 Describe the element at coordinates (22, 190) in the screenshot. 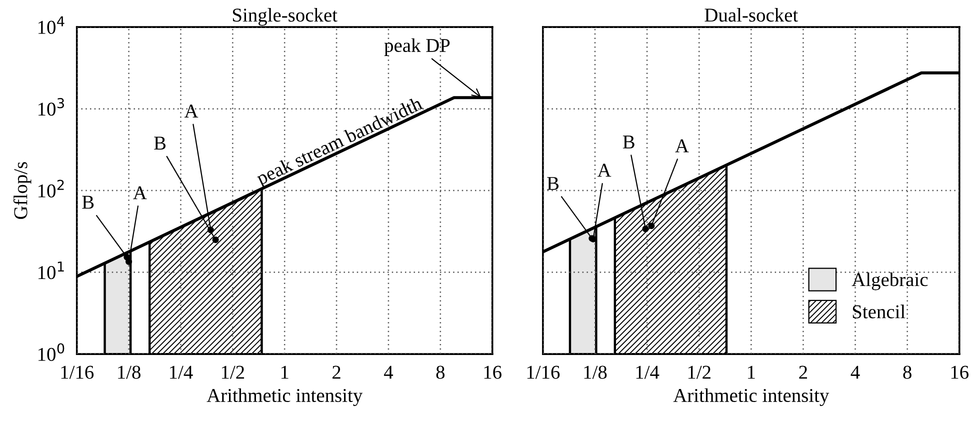

I see `y-axis-title: Gflop/s` at that location.